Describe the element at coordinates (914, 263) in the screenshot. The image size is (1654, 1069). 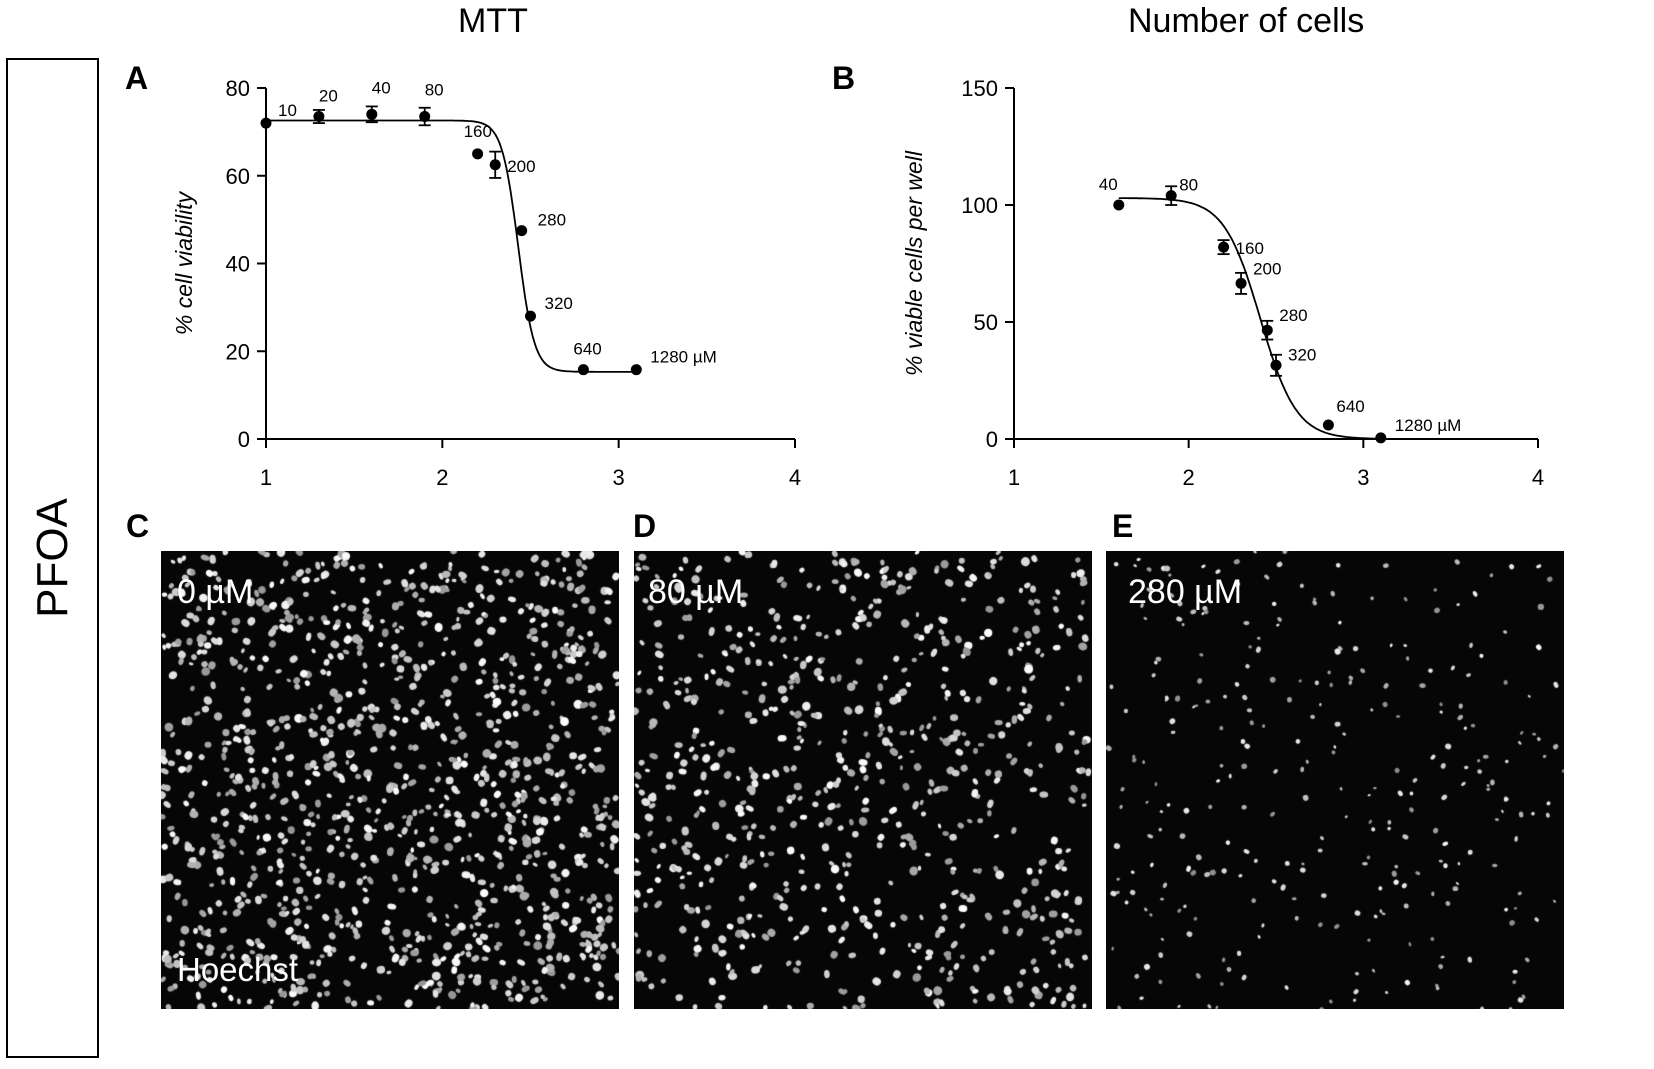
I see `y-axis-label: % viable cells per well` at that location.